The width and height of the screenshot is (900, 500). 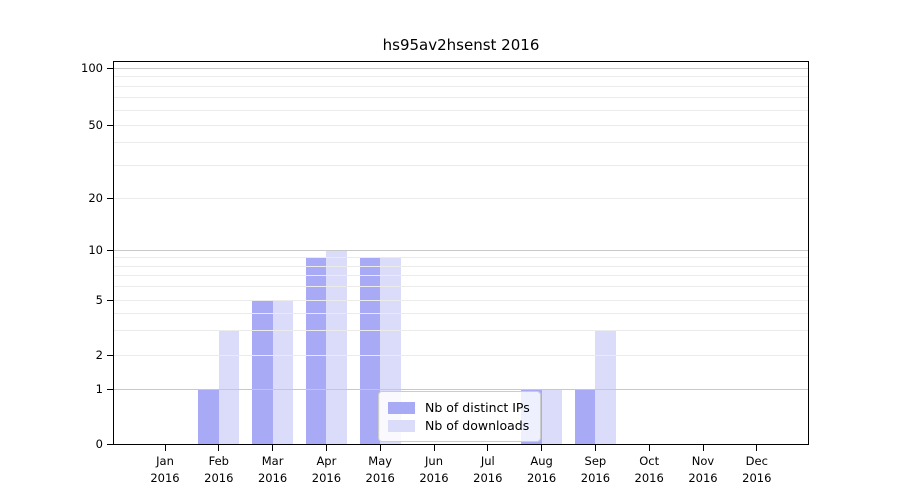 I want to click on legend-item: Nb of downloads, so click(x=459, y=425).